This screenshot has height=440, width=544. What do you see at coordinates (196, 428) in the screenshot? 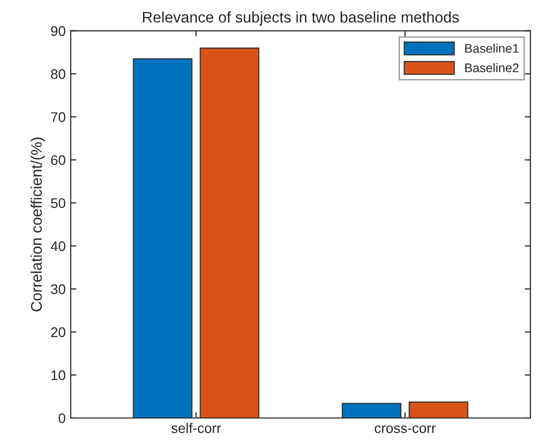
I see `x-tick-label: self-corr` at bounding box center [196, 428].